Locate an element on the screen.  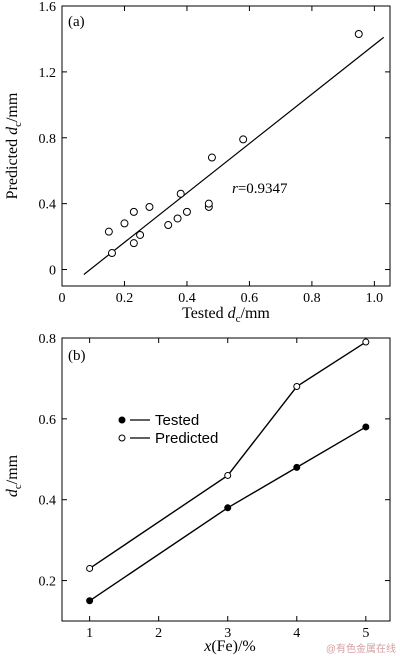
chart-a-xlabel-main: Tested is located at coordinates (205, 313).